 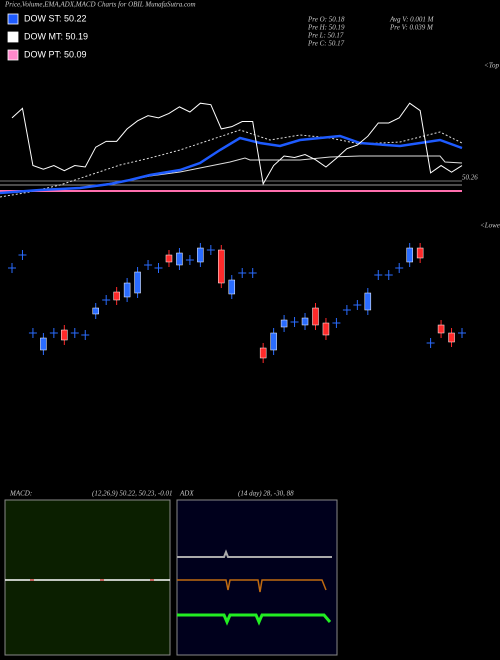 I want to click on info-text: Pre H: 50.19, so click(x=326, y=28).